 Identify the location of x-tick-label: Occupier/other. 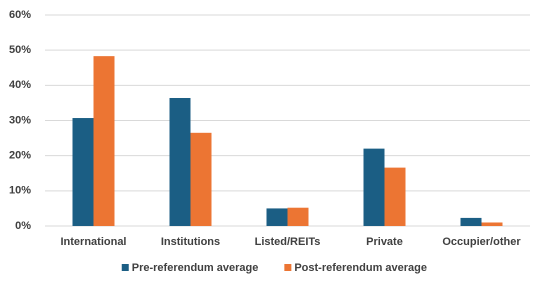
(481, 242).